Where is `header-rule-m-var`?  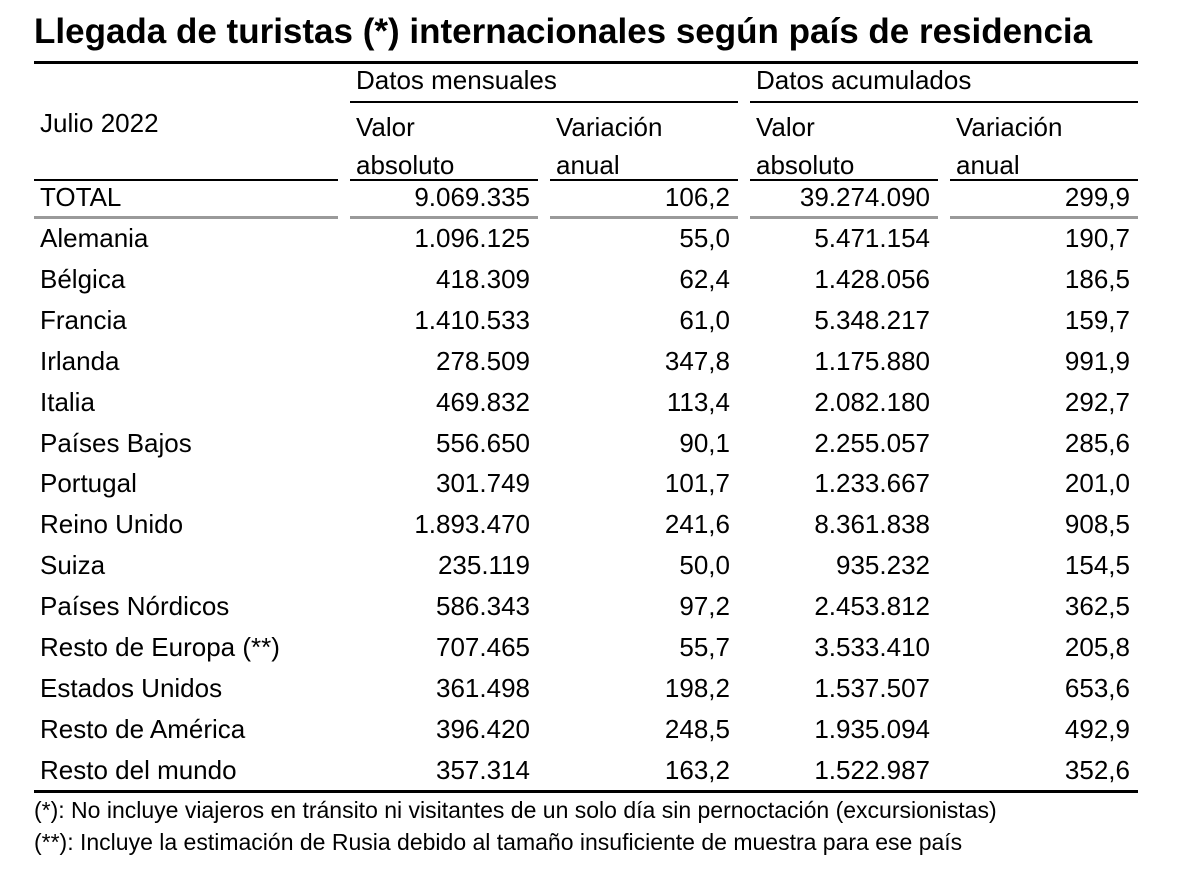 header-rule-m-var is located at coordinates (644, 180).